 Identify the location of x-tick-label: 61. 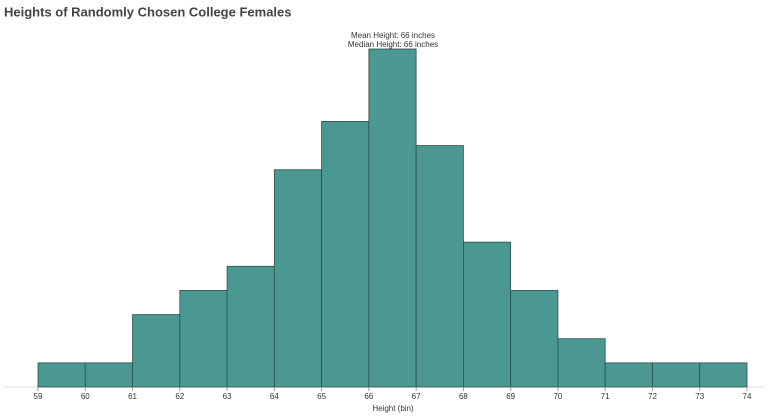
(132, 396).